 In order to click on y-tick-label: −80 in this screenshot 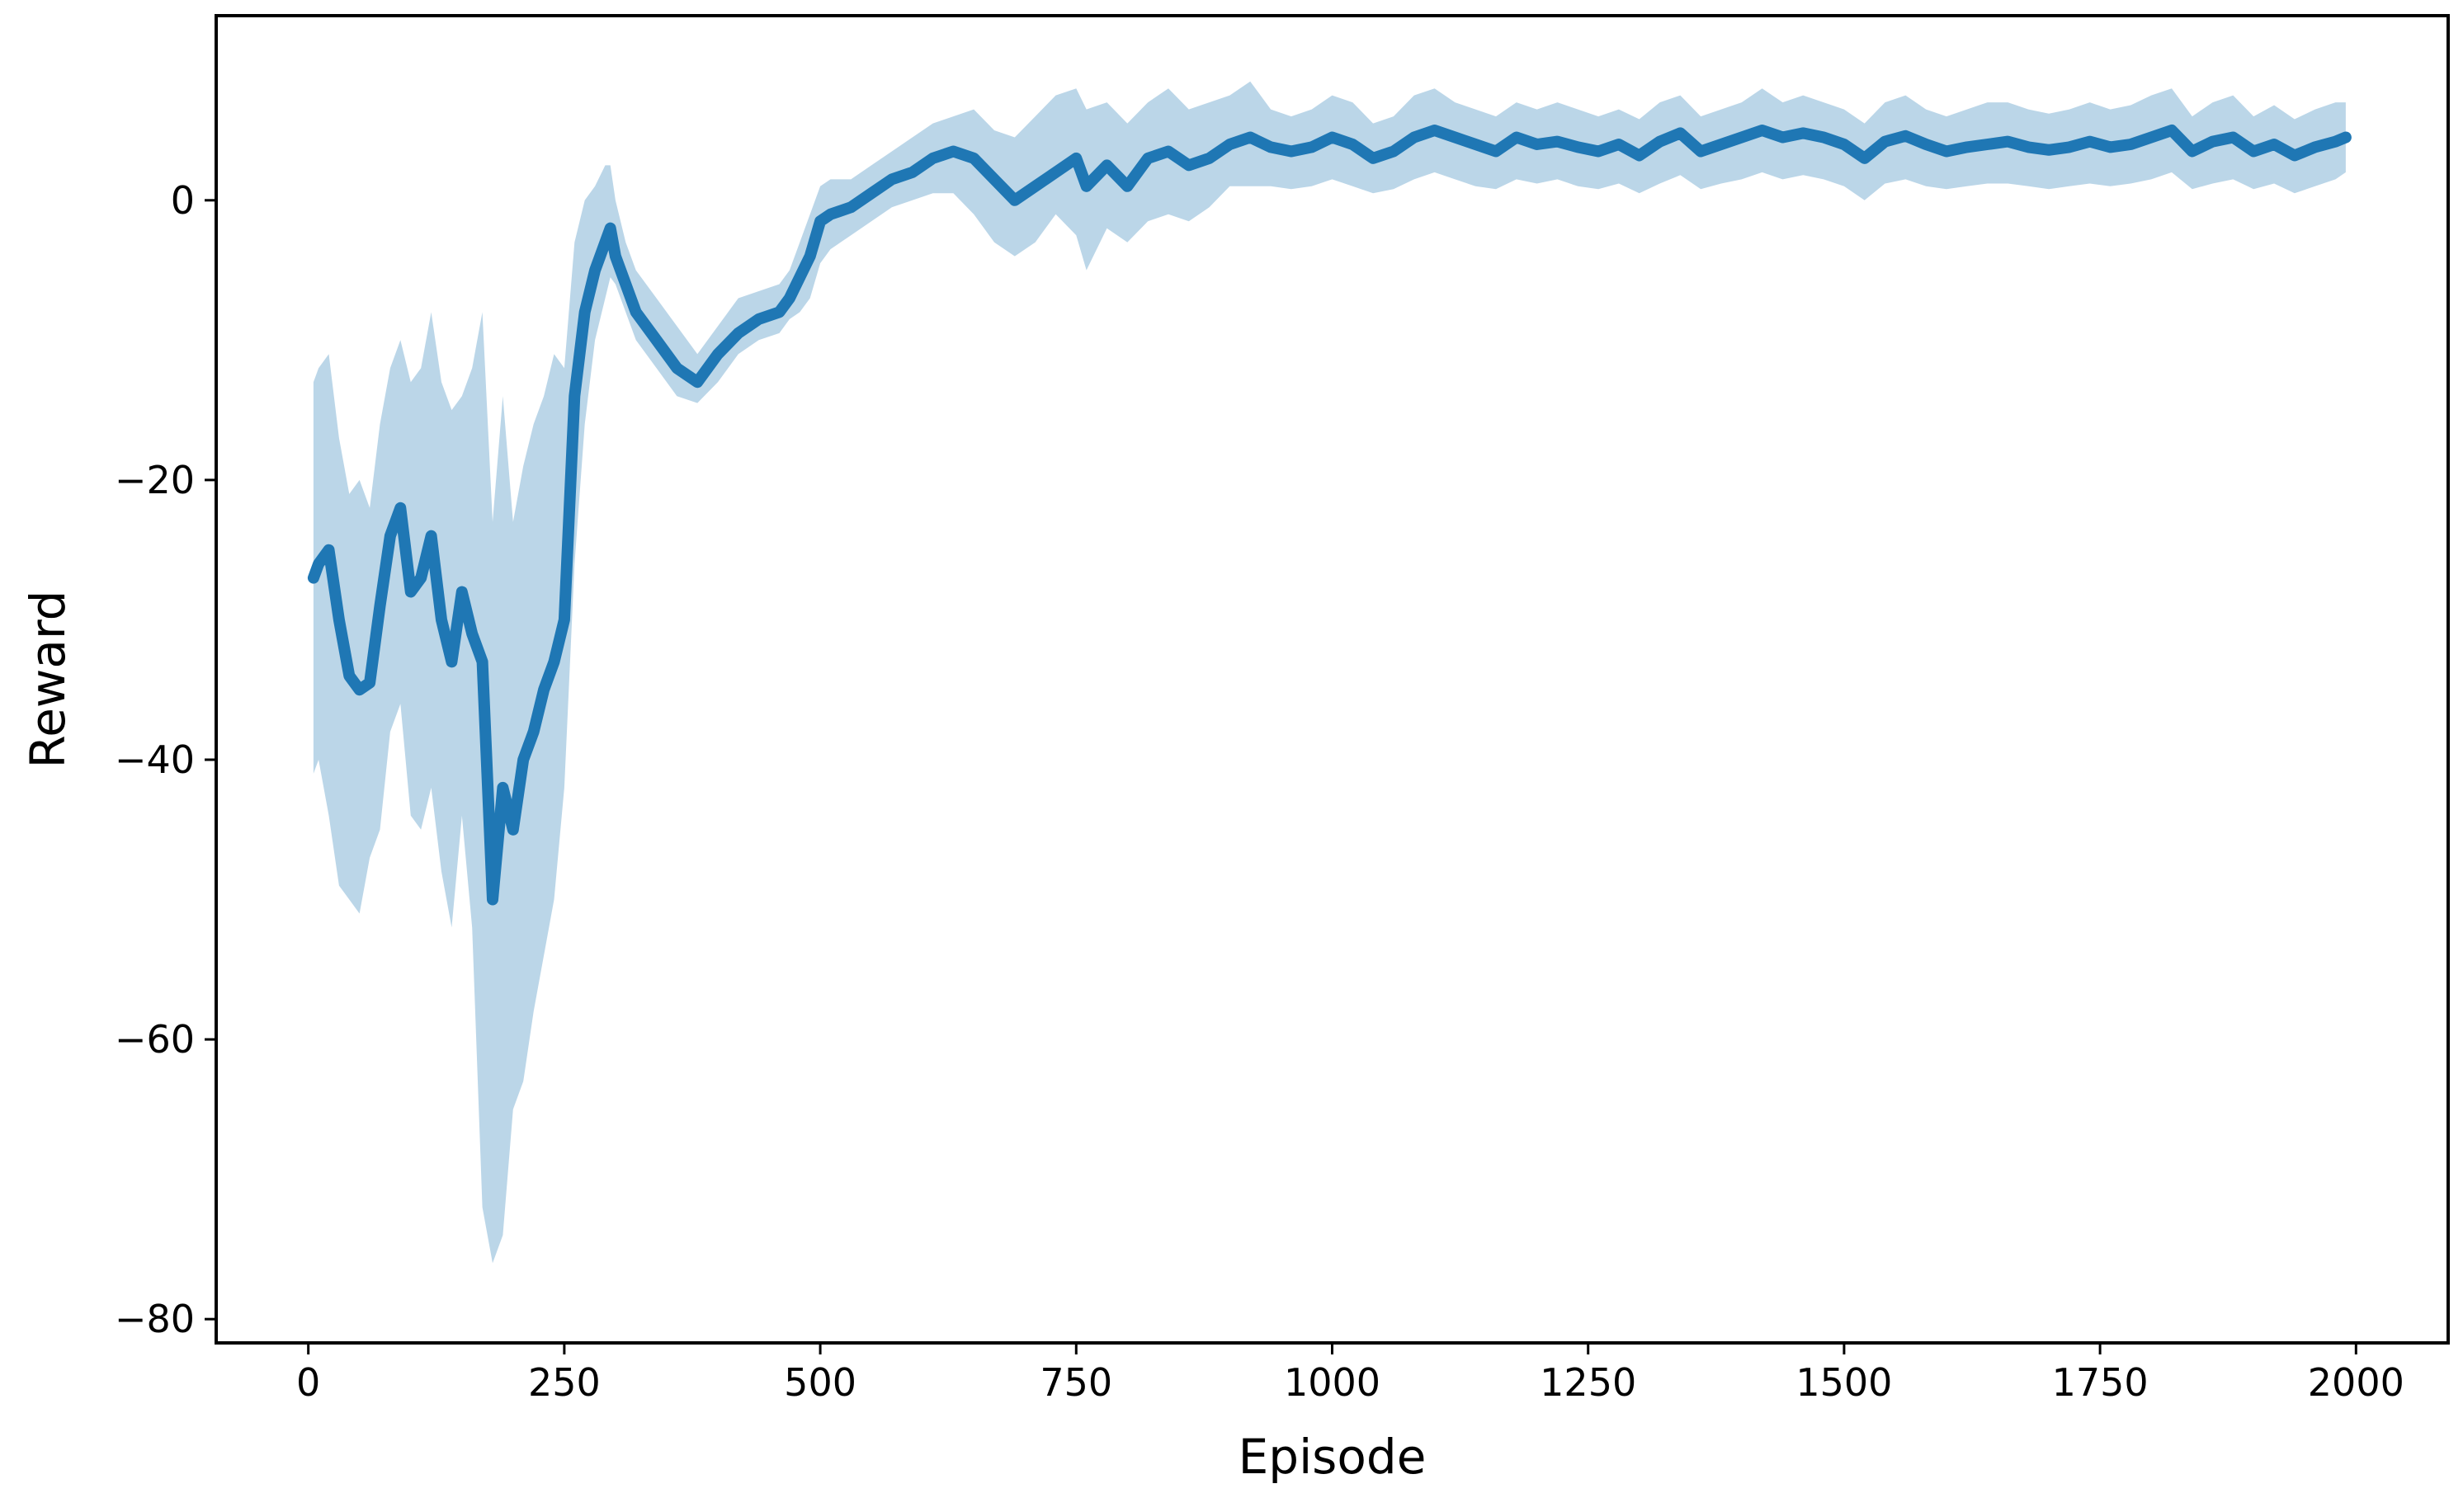, I will do `click(155, 1319)`.